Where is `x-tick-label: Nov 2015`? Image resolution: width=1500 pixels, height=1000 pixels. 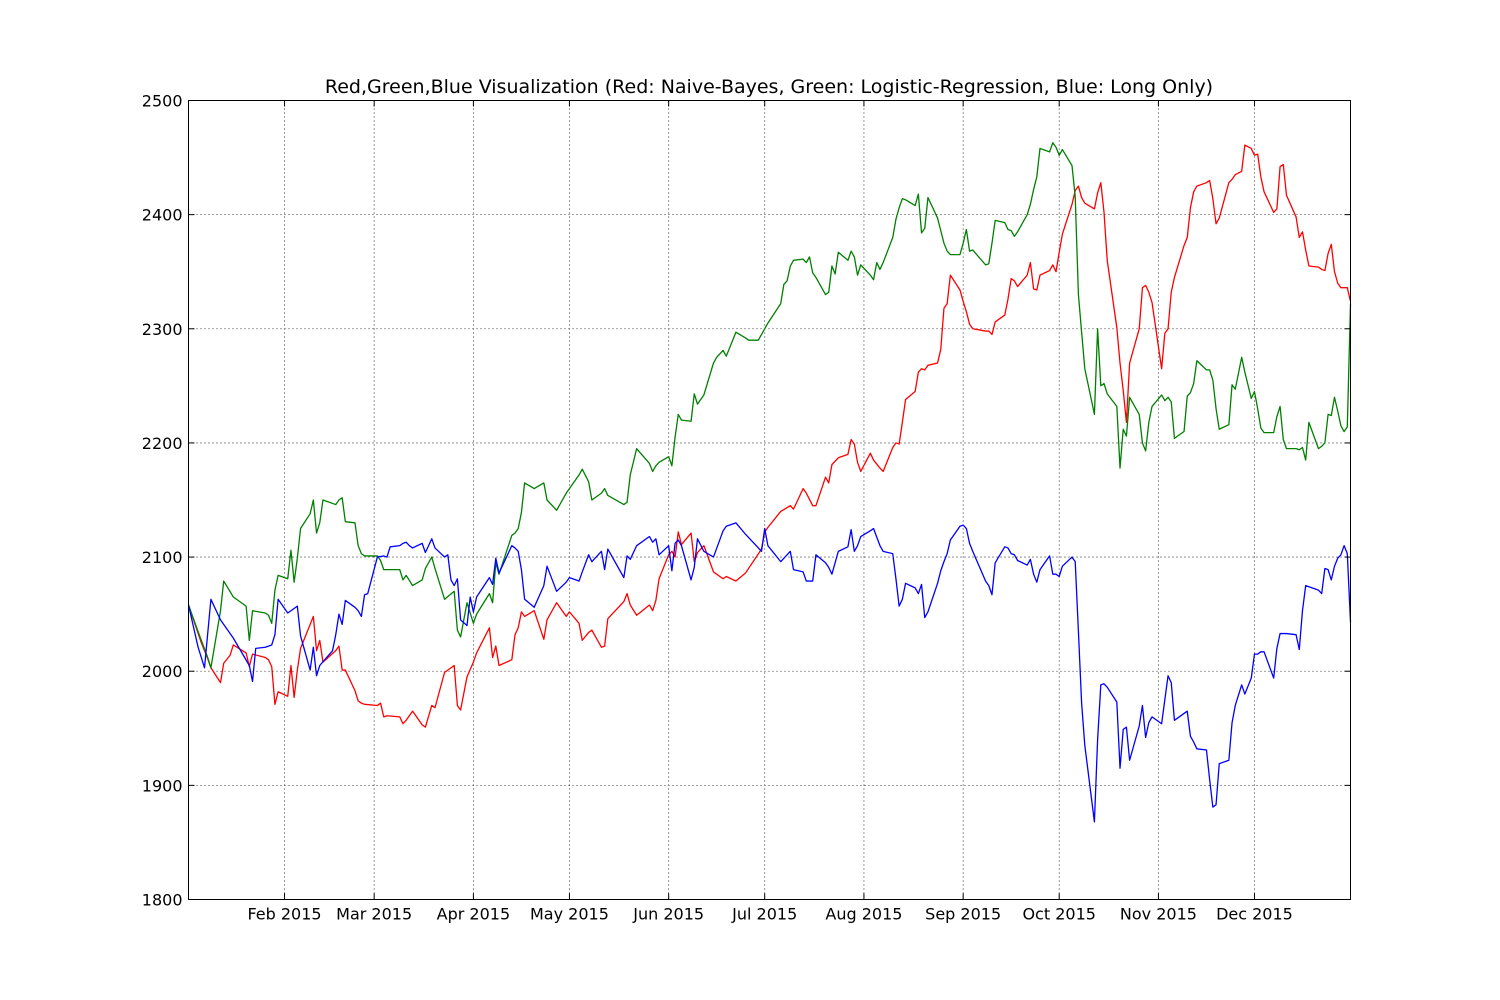 x-tick-label: Nov 2015 is located at coordinates (1158, 914).